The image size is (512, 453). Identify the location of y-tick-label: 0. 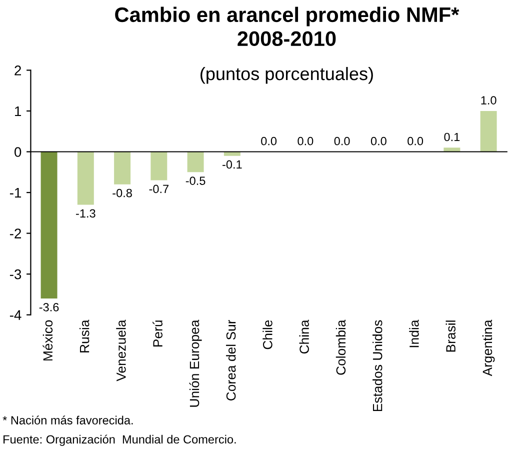
(18, 152).